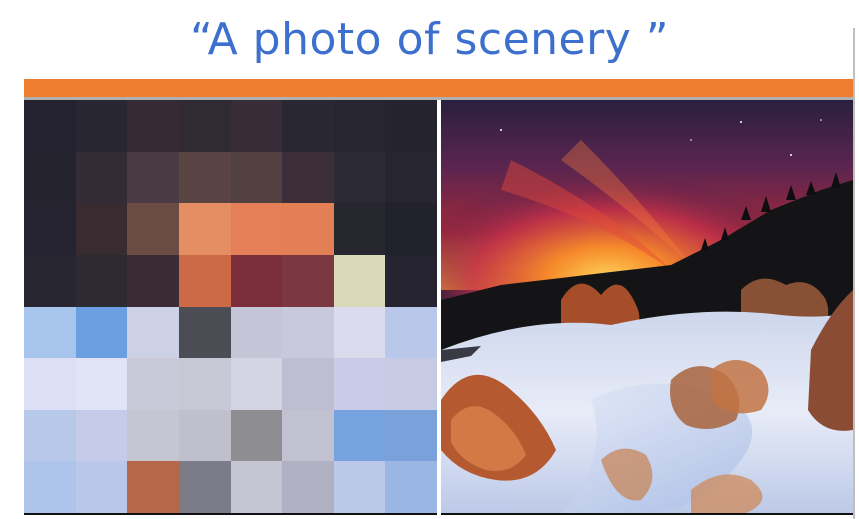 Image resolution: width=859 pixels, height=519 pixels. Describe the element at coordinates (854, 273) in the screenshot. I see `right-border-line` at that location.